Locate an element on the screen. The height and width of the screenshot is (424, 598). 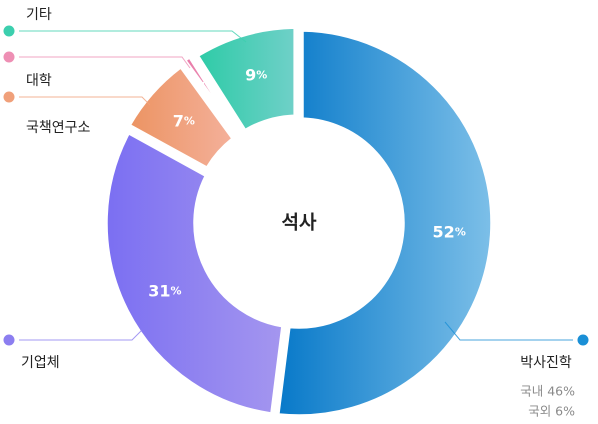
slice-percent-label: 1% is located at coordinates (208, 87).